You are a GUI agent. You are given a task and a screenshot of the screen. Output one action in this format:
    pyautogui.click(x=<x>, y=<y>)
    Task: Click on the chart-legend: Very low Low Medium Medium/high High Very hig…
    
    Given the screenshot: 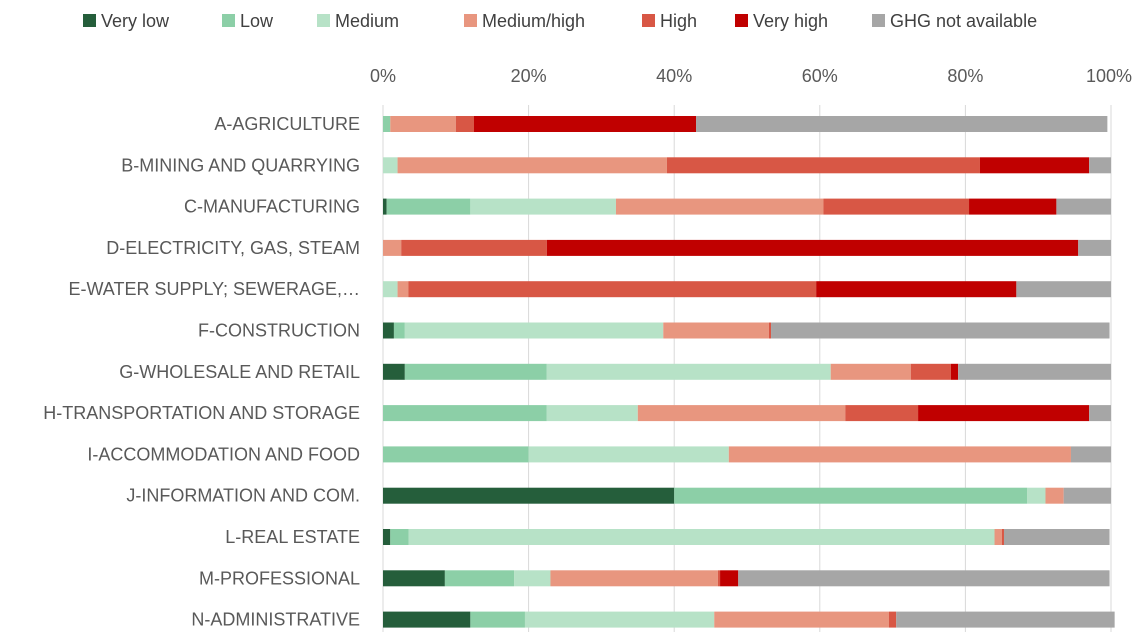 What is the action you would take?
    pyautogui.click(x=560, y=21)
    